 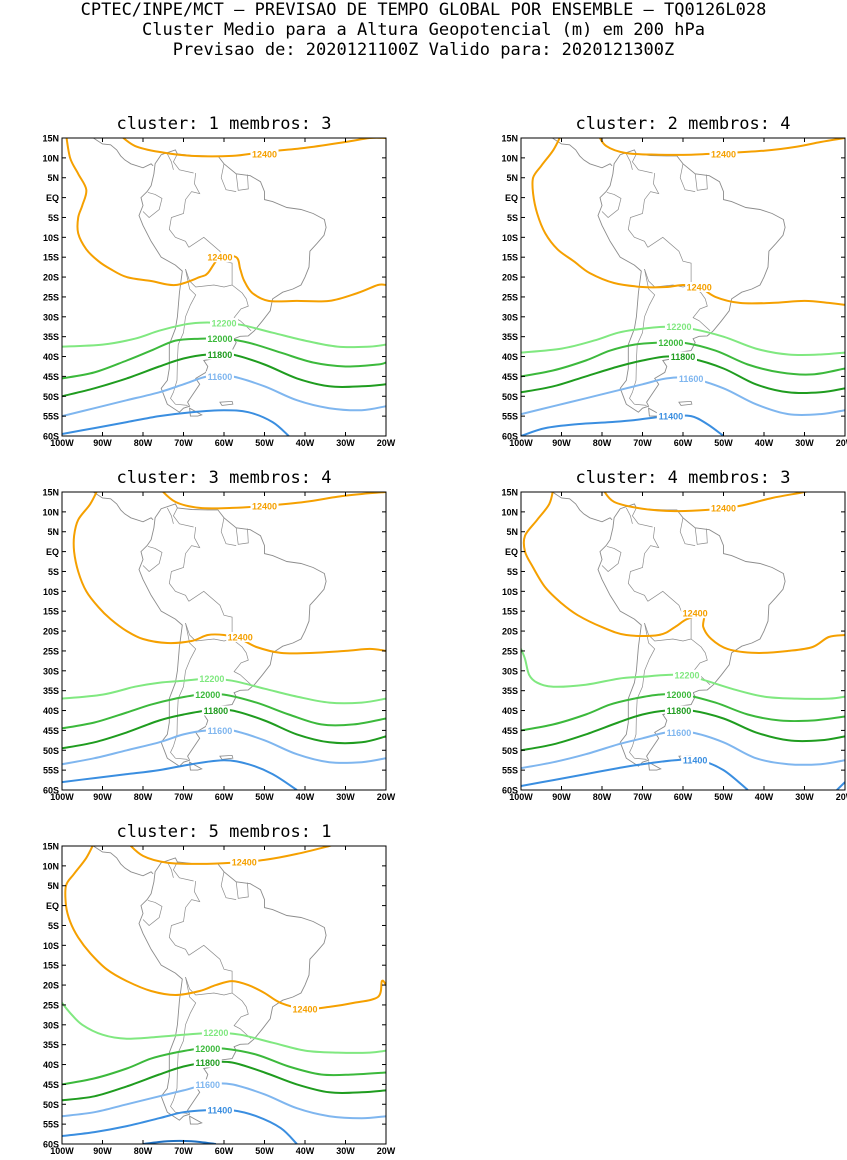 I want to click on lat-tick-label: 5N, so click(x=53, y=886).